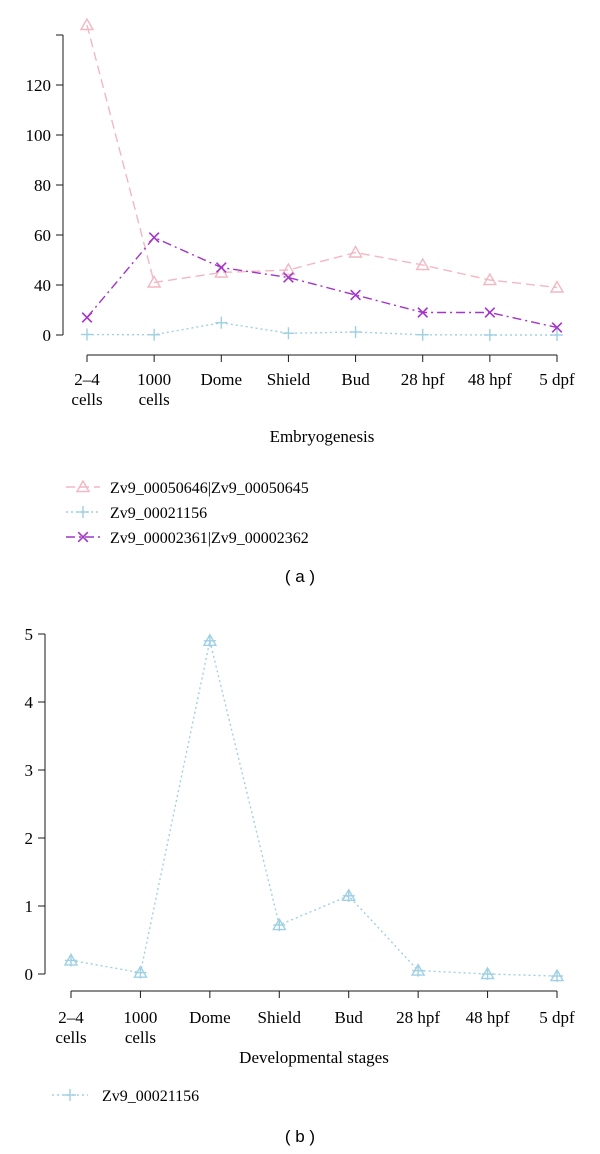 Image resolution: width=600 pixels, height=1154 pixels. I want to click on chart-a-x-axis-title: Embryogenesis, so click(322, 436).